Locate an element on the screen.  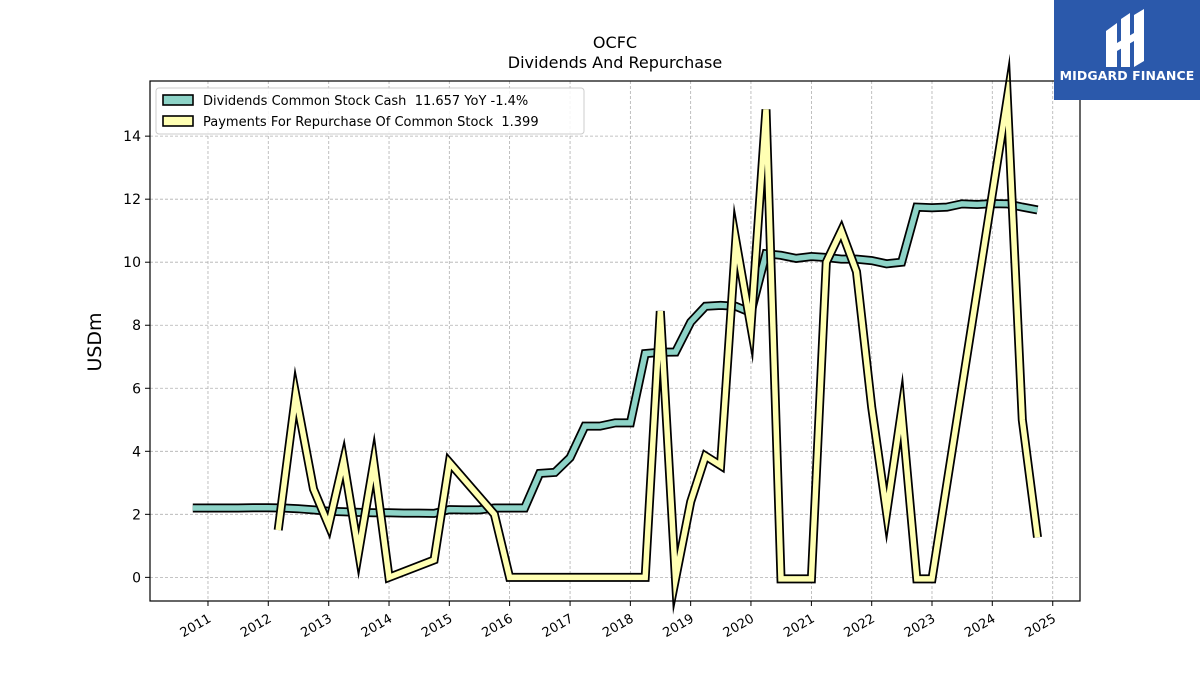
x-tick-label: 2021 is located at coordinates (799, 626).